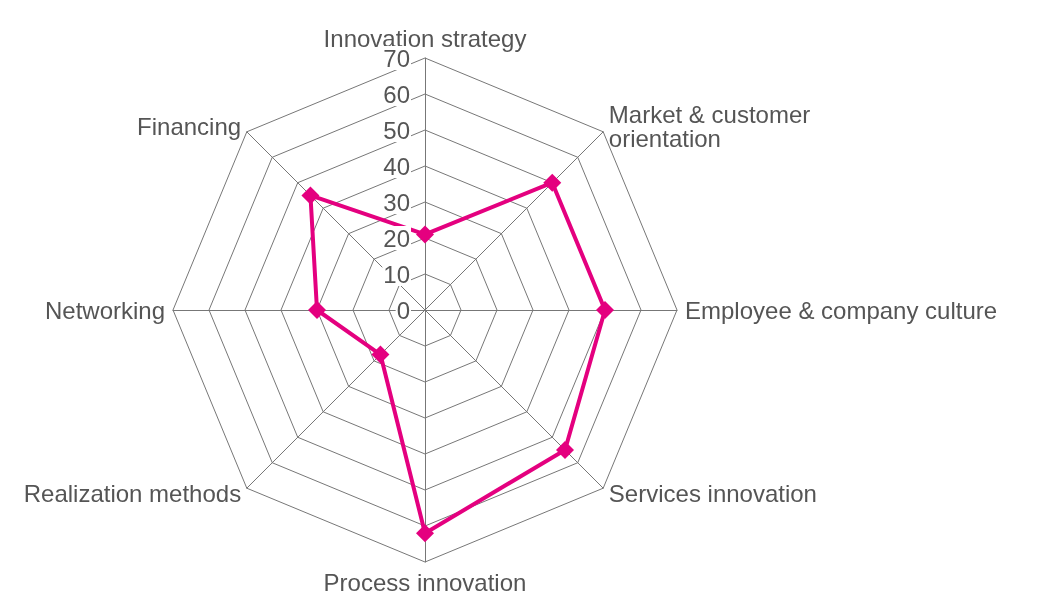 This screenshot has width=1048, height=605. What do you see at coordinates (841, 310) in the screenshot?
I see `spoke-label: Employee & company culture` at bounding box center [841, 310].